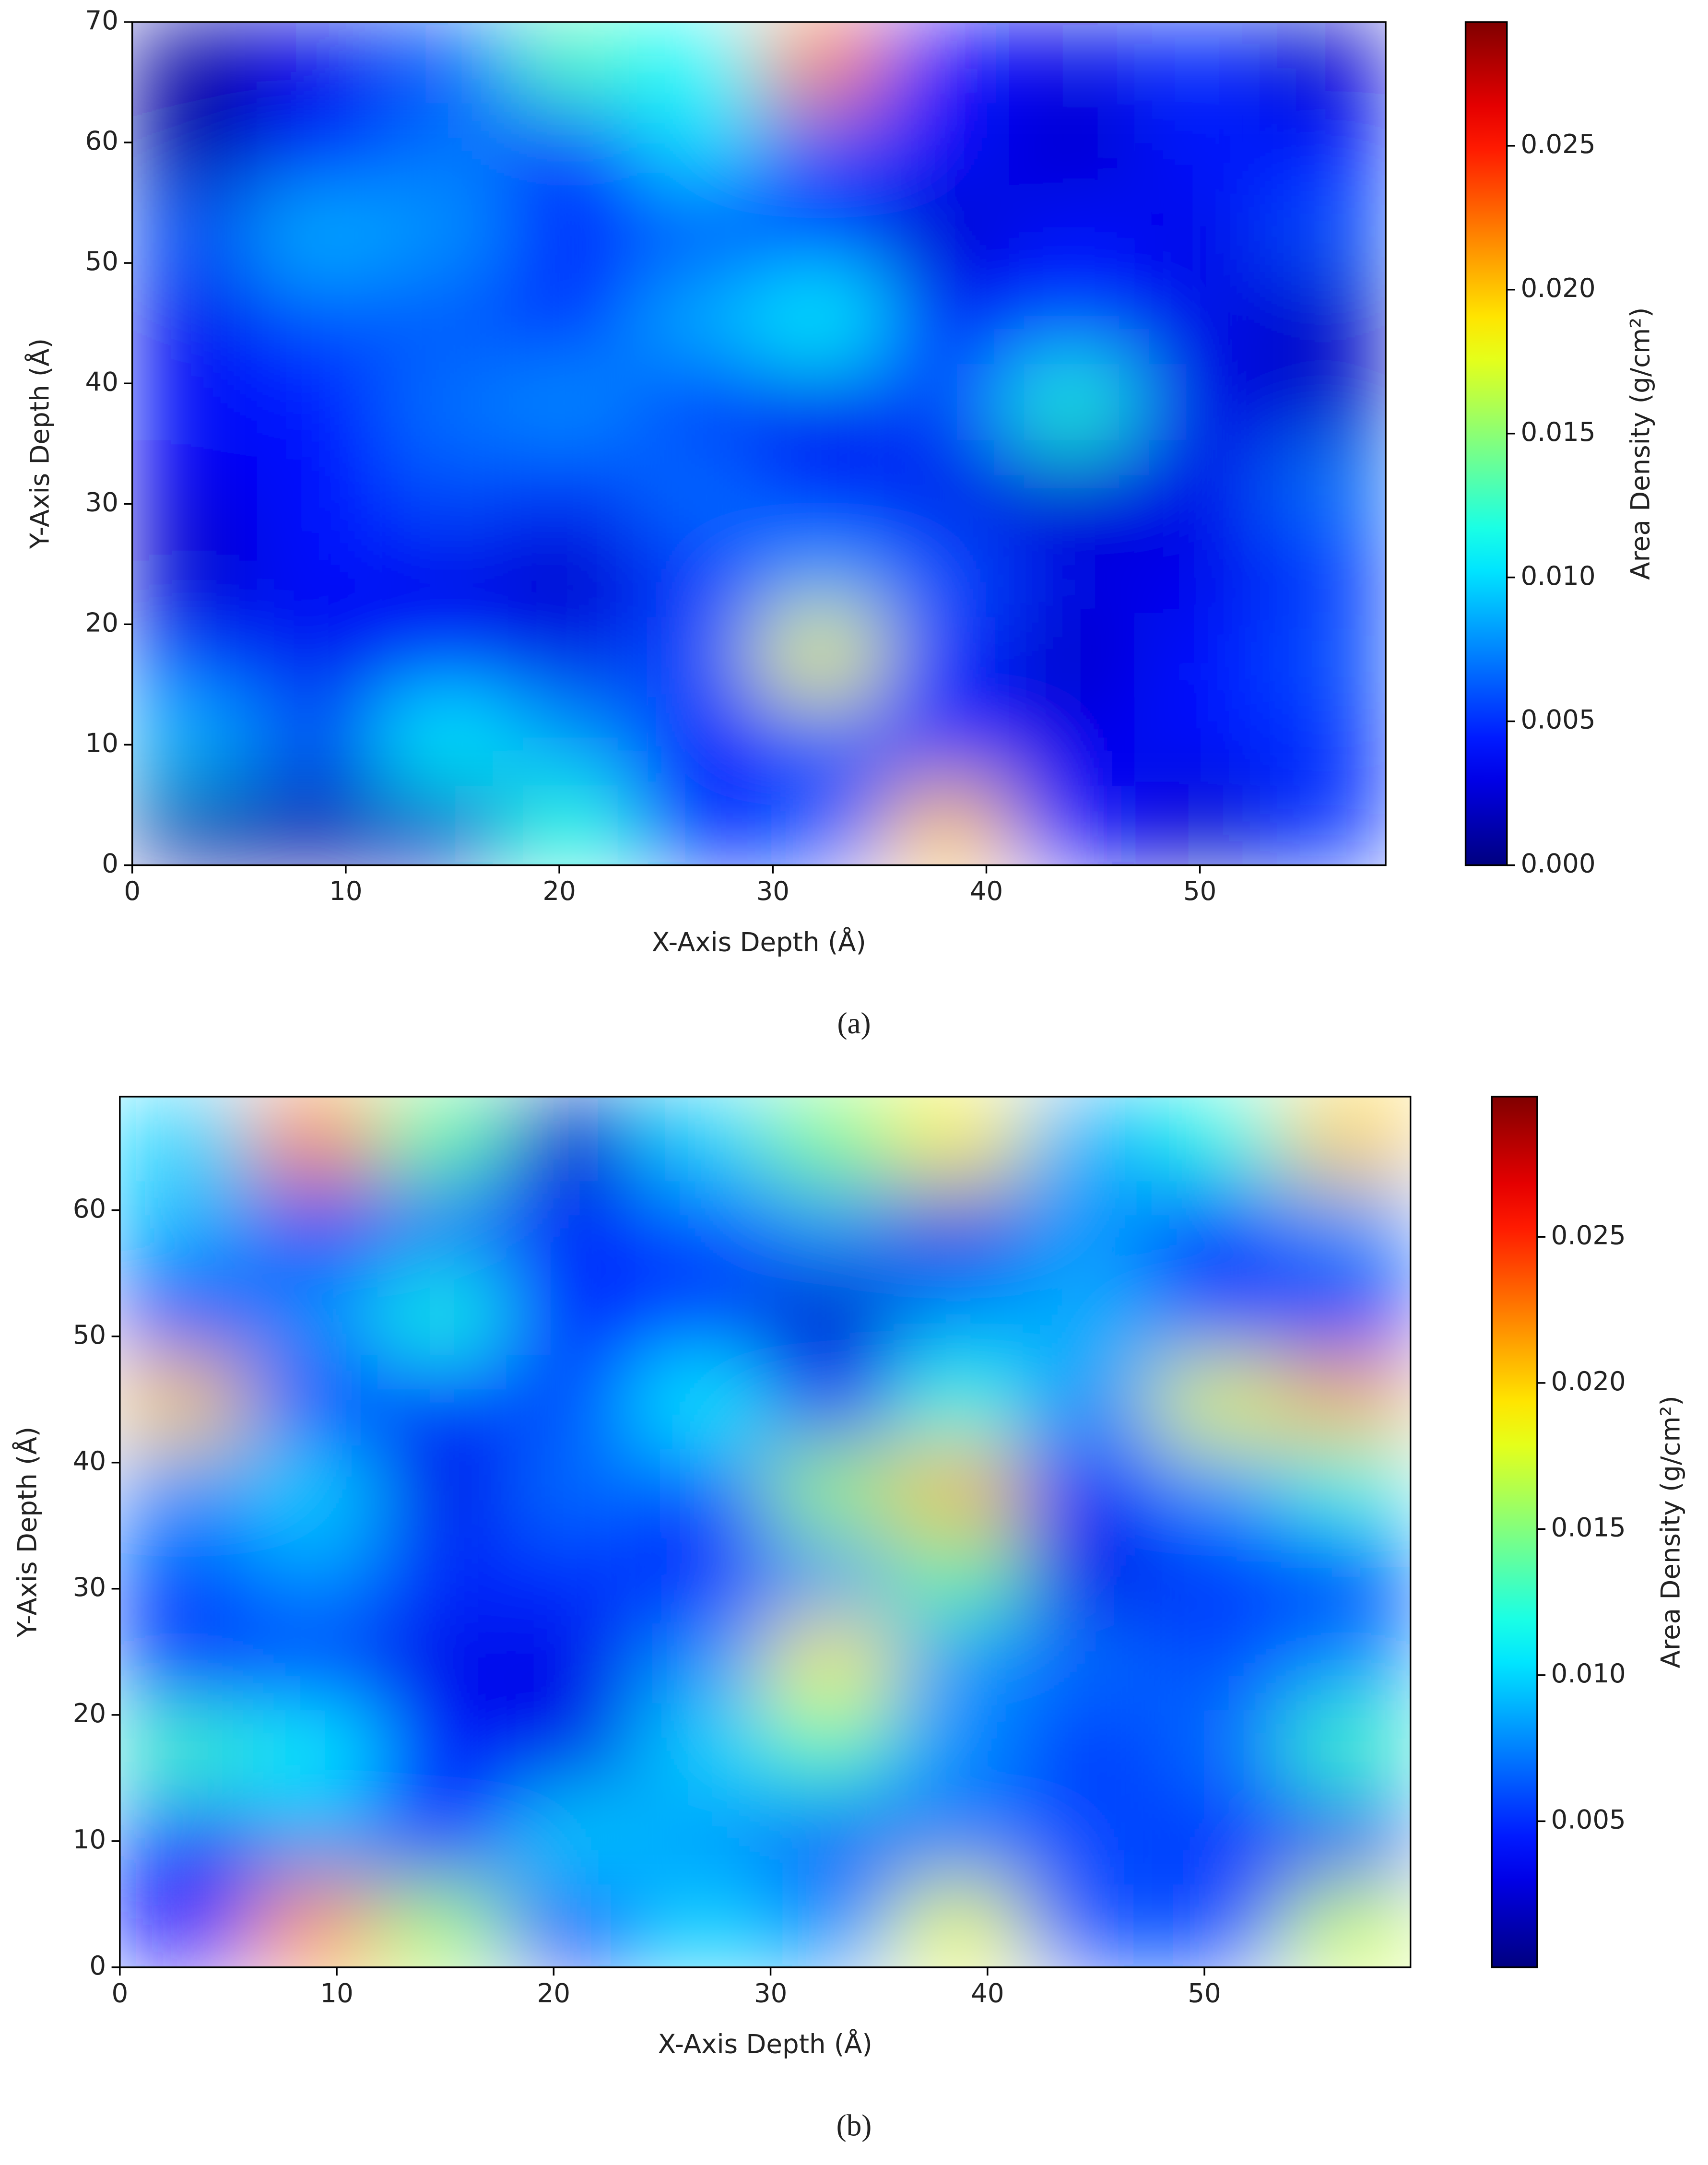 This screenshot has width=1708, height=2165. What do you see at coordinates (854, 1023) in the screenshot?
I see `caption: (a)` at bounding box center [854, 1023].